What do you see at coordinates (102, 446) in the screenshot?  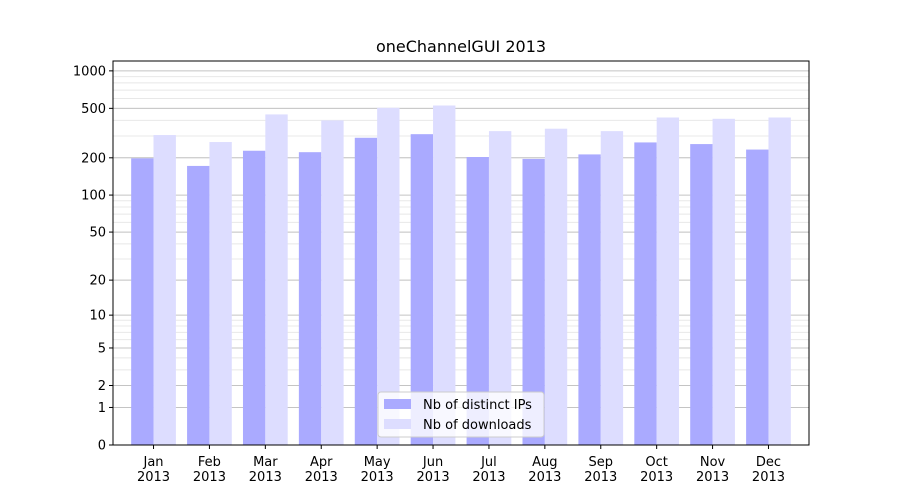 I see `y-tick-label: 0` at bounding box center [102, 446].